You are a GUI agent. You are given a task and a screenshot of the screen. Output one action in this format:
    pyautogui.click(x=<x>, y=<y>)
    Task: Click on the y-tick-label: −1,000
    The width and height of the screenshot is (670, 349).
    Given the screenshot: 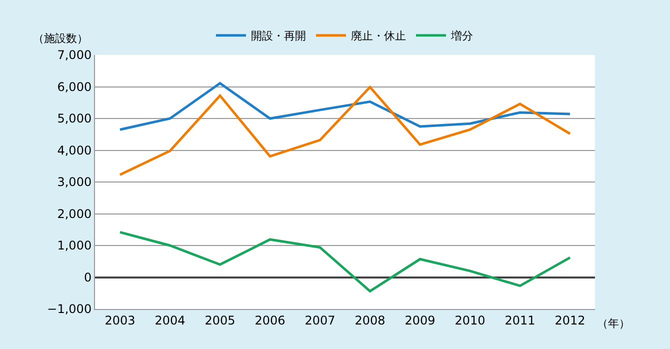 What is the action you would take?
    pyautogui.click(x=69, y=309)
    